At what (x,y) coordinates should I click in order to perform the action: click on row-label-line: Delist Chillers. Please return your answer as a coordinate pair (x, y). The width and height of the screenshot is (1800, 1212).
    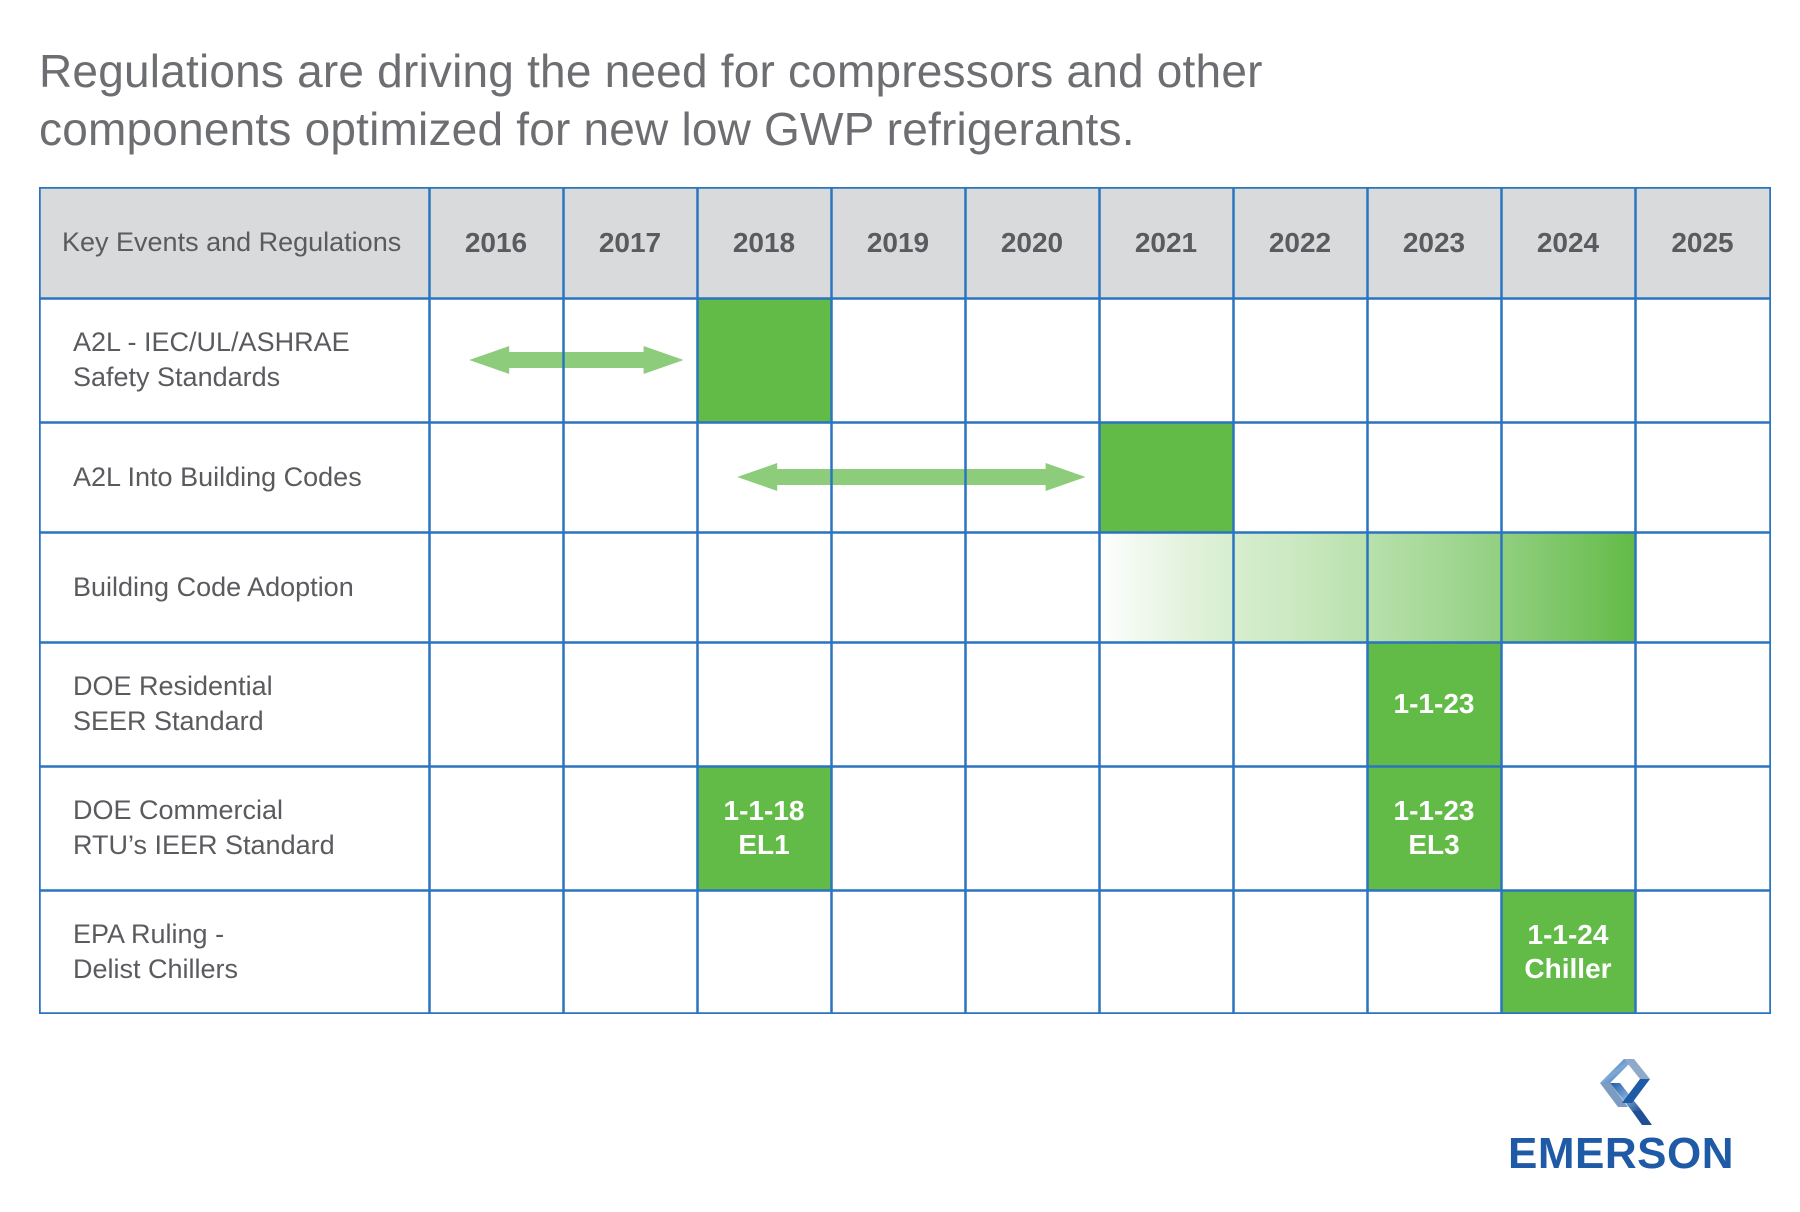
    Looking at the image, I should click on (156, 968).